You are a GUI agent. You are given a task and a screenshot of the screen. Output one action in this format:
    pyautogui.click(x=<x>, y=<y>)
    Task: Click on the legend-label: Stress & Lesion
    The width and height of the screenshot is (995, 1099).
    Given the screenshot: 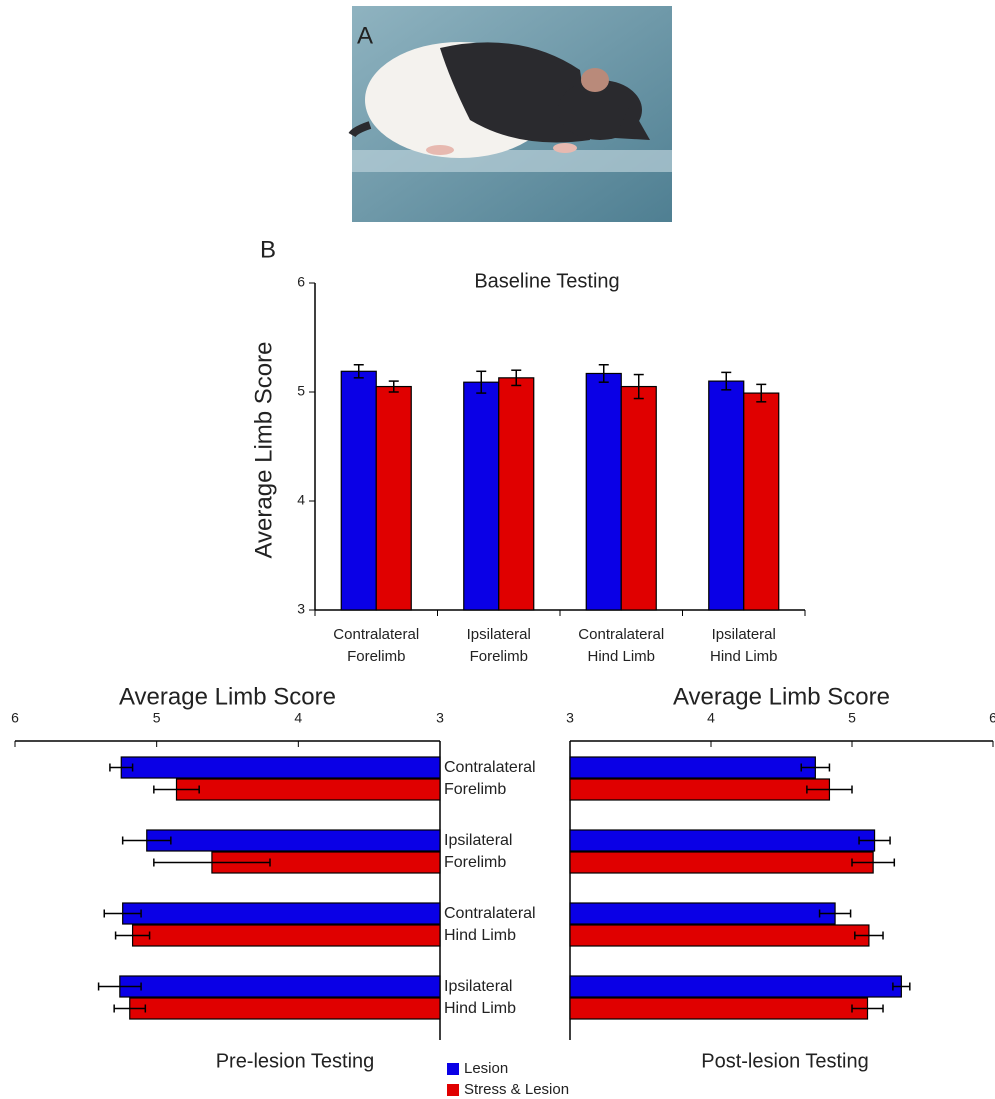 What is the action you would take?
    pyautogui.click(x=516, y=1089)
    